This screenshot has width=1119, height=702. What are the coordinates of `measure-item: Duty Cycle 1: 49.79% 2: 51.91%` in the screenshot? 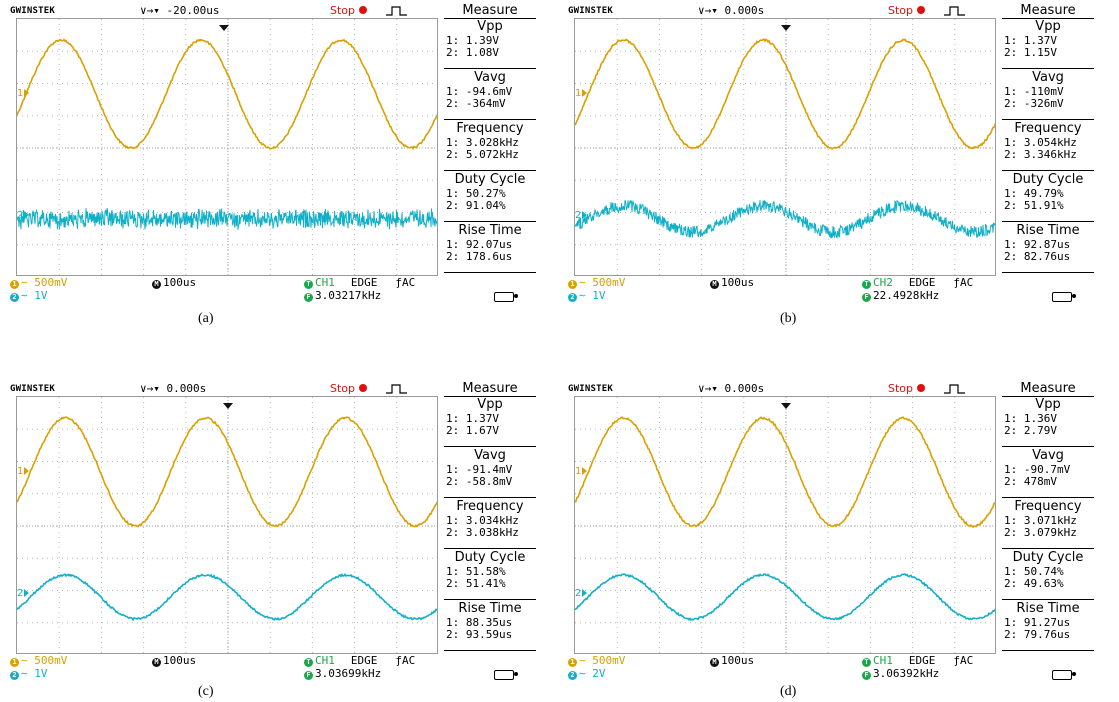 It's located at (1048, 197).